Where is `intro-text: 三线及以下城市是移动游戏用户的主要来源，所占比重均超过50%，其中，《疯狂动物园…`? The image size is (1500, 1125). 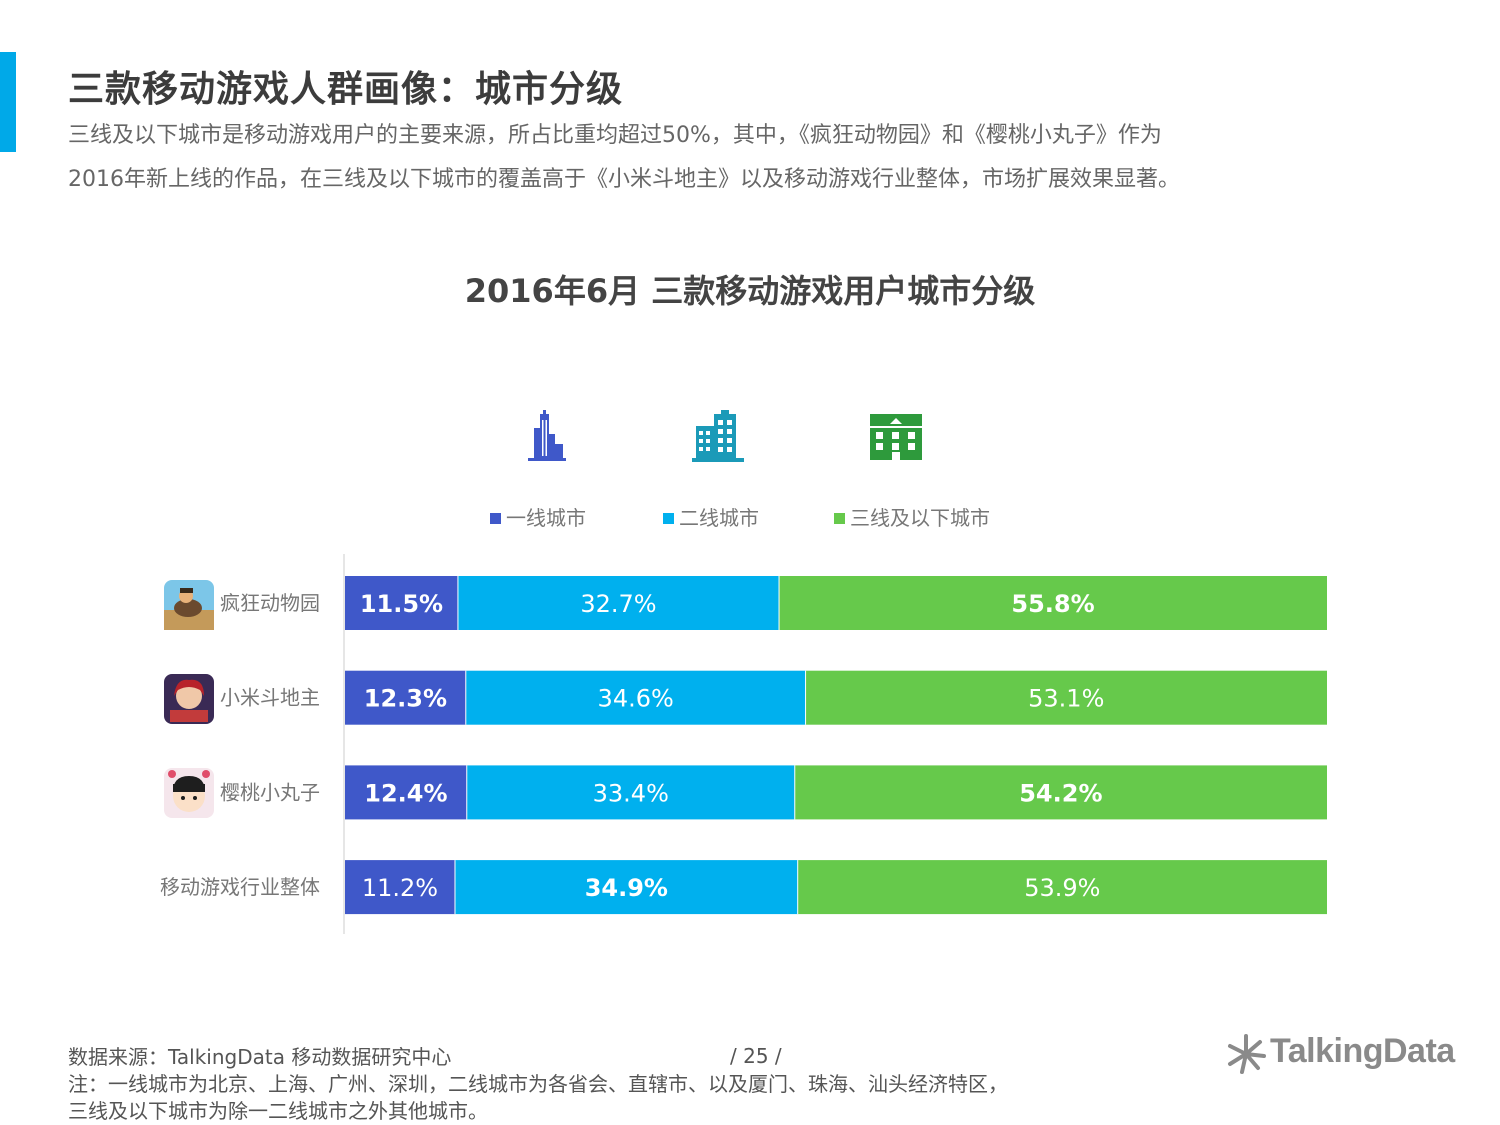 intro-text: 三线及以下城市是移动游戏用户的主要来源，所占比重均超过50%，其中，《疯狂动物园… is located at coordinates (733, 158).